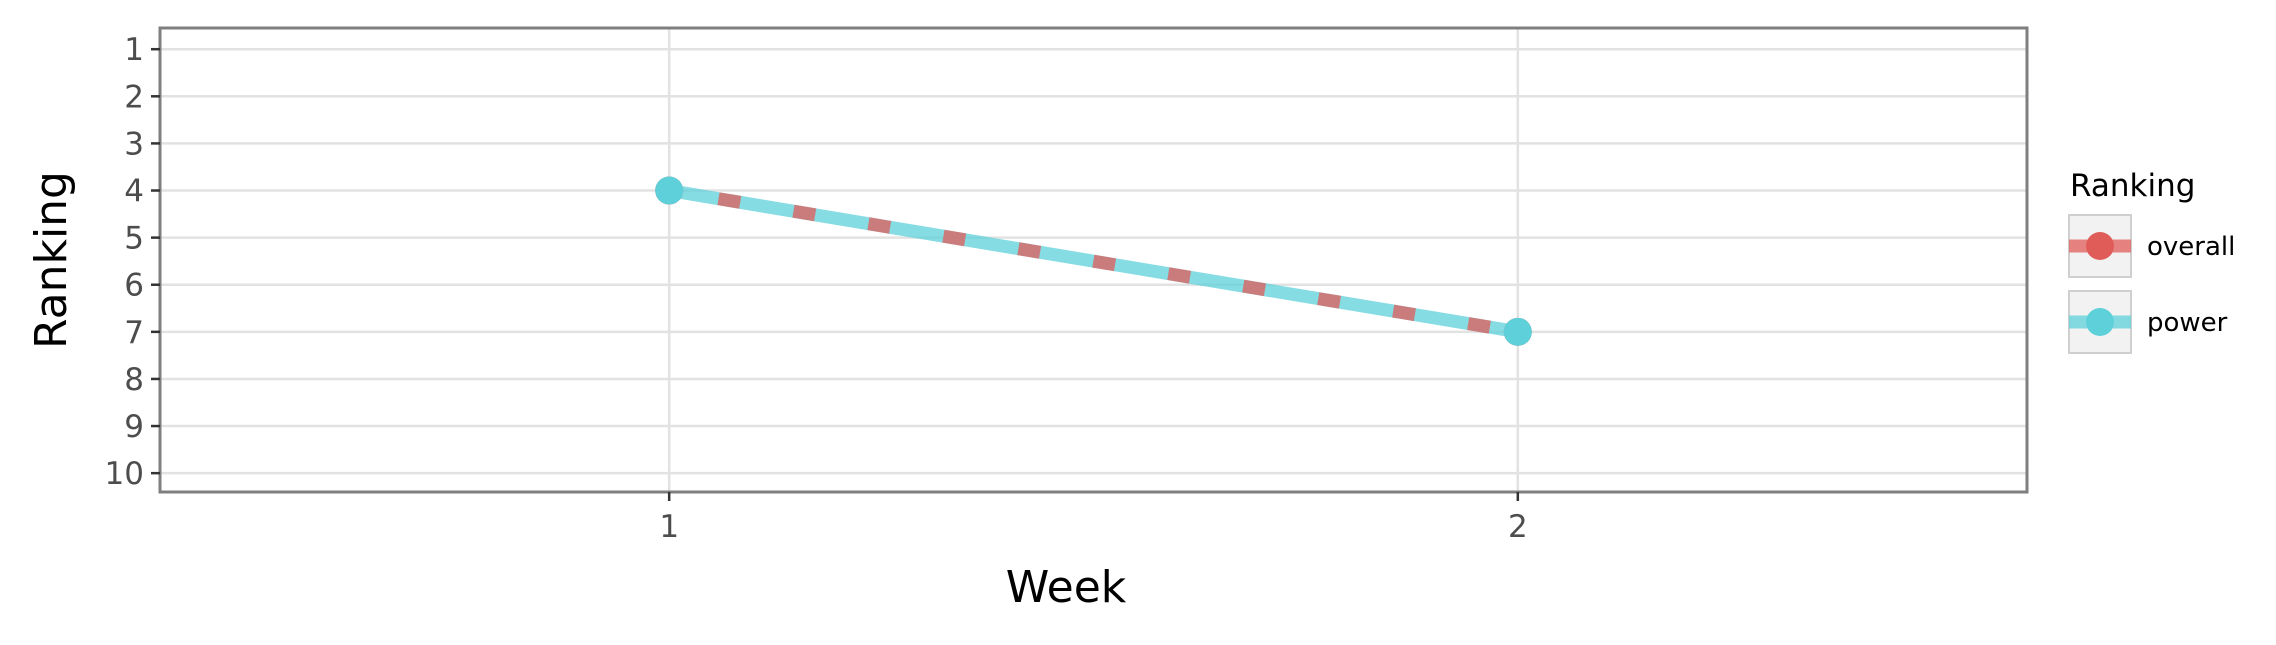 This screenshot has height=645, width=2276. Describe the element at coordinates (2132, 186) in the screenshot. I see `legend-title: Ranking` at that location.